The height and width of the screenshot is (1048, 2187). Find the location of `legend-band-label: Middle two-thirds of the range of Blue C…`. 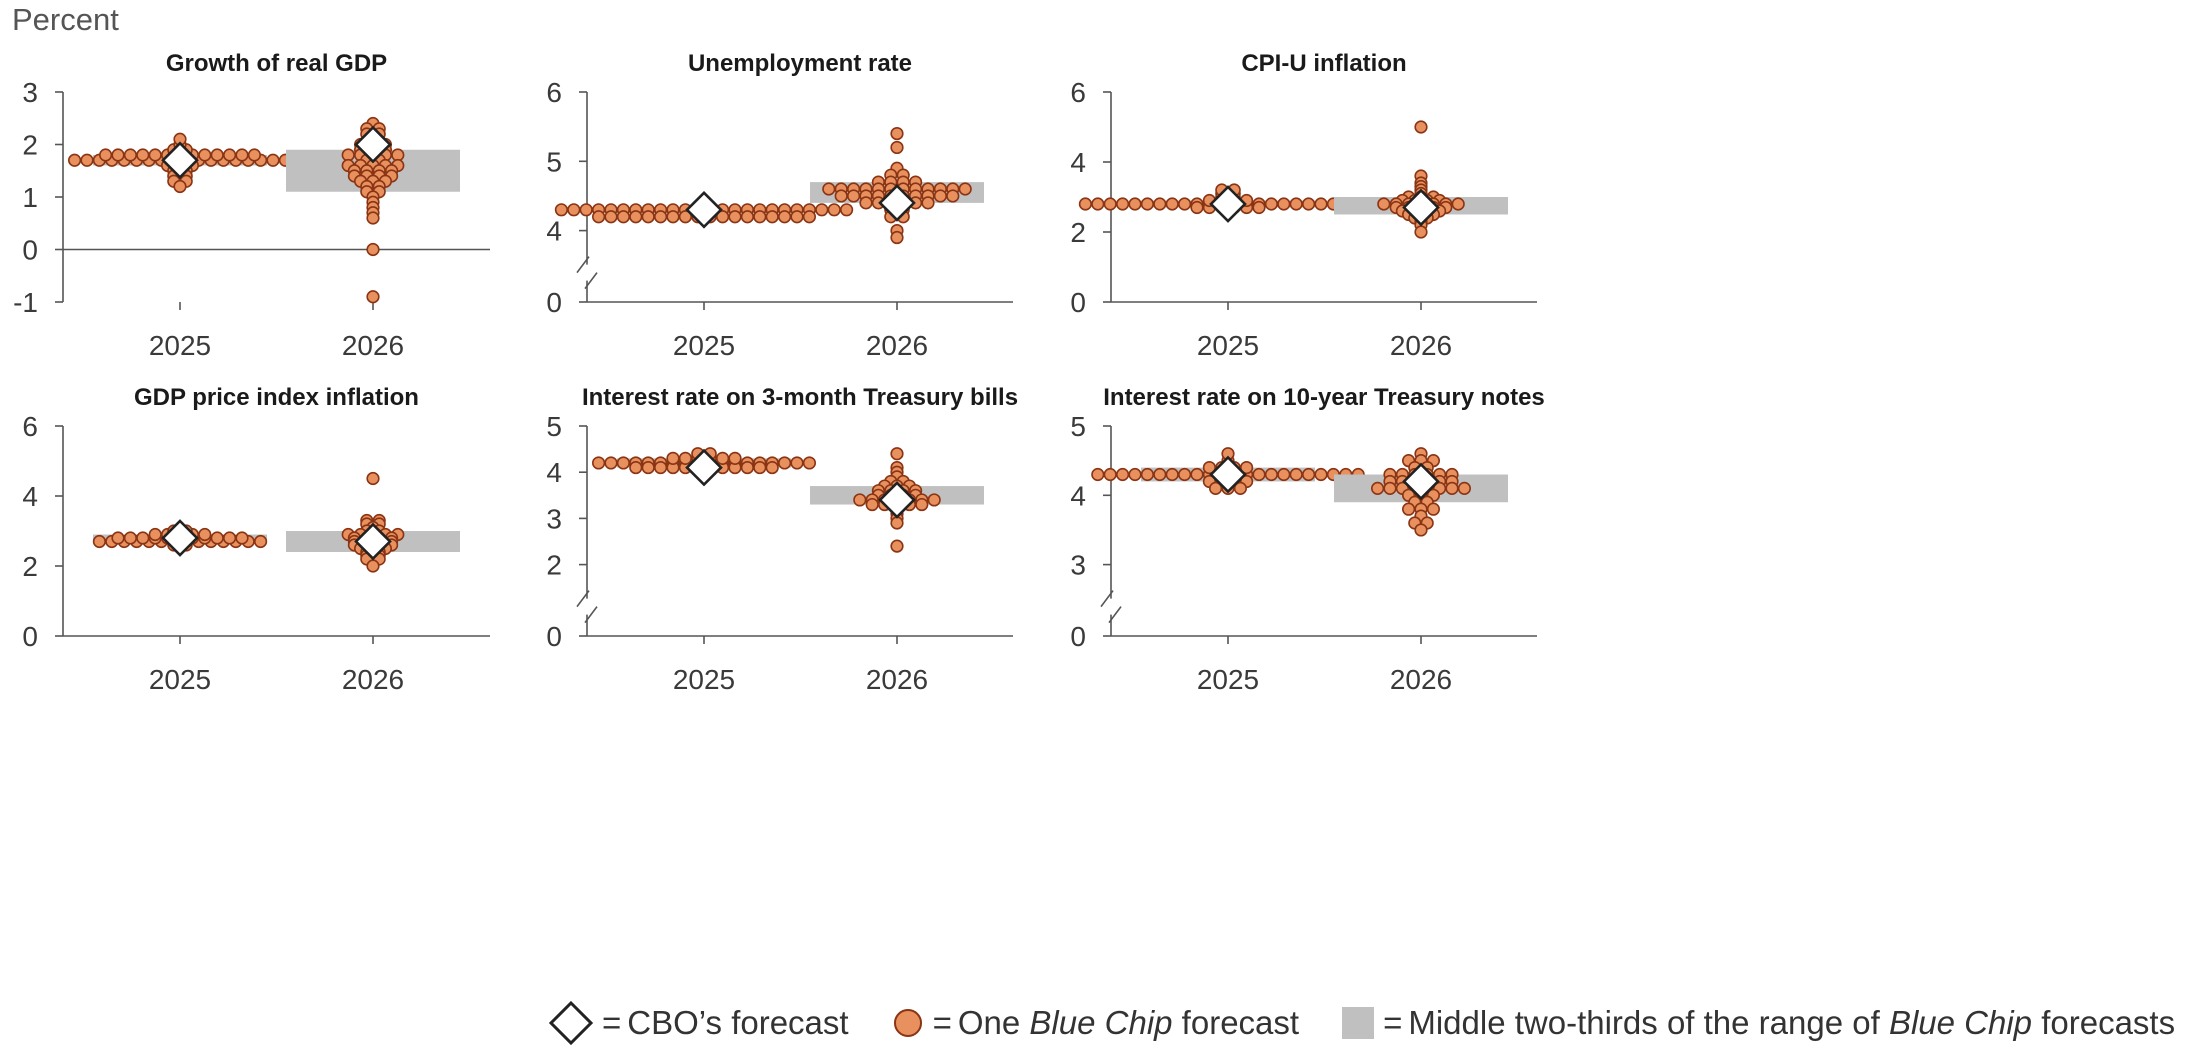

legend-band-label: Middle two-thirds of the range of Blue C… is located at coordinates (1791, 1023).